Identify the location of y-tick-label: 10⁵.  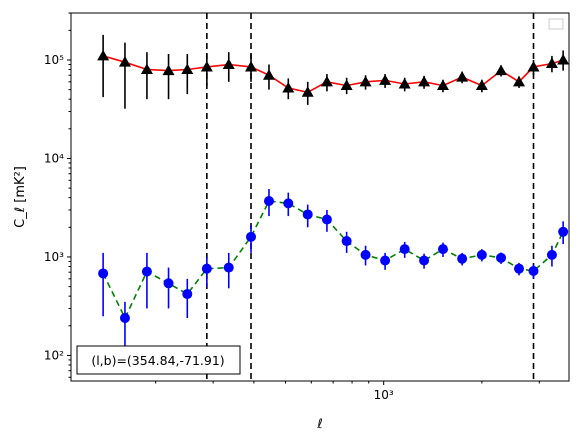
(54, 60).